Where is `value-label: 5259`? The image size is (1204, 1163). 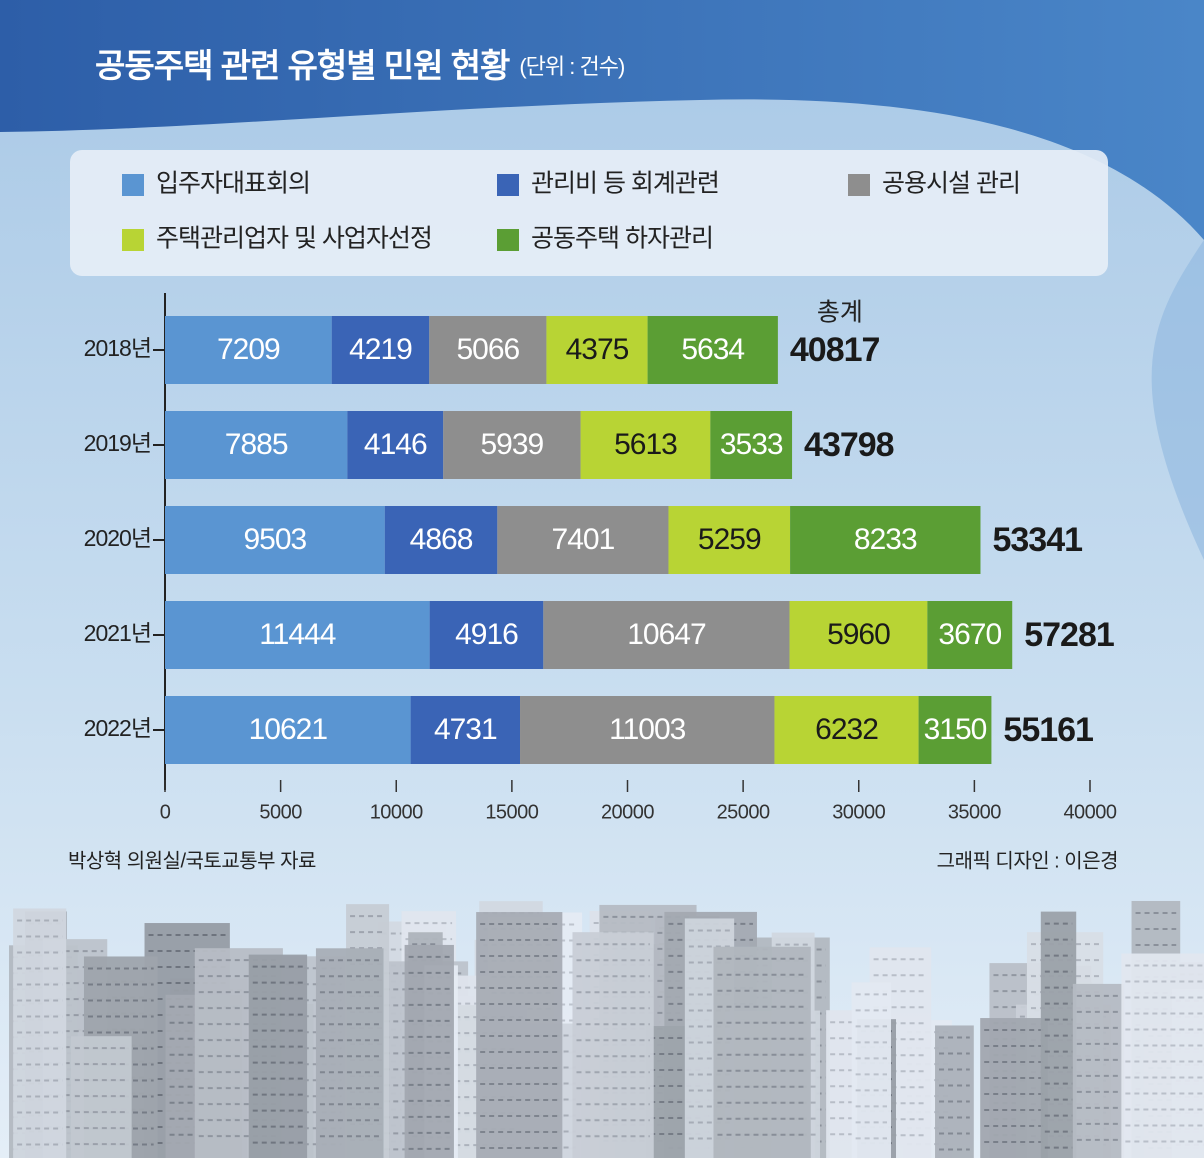 value-label: 5259 is located at coordinates (729, 539).